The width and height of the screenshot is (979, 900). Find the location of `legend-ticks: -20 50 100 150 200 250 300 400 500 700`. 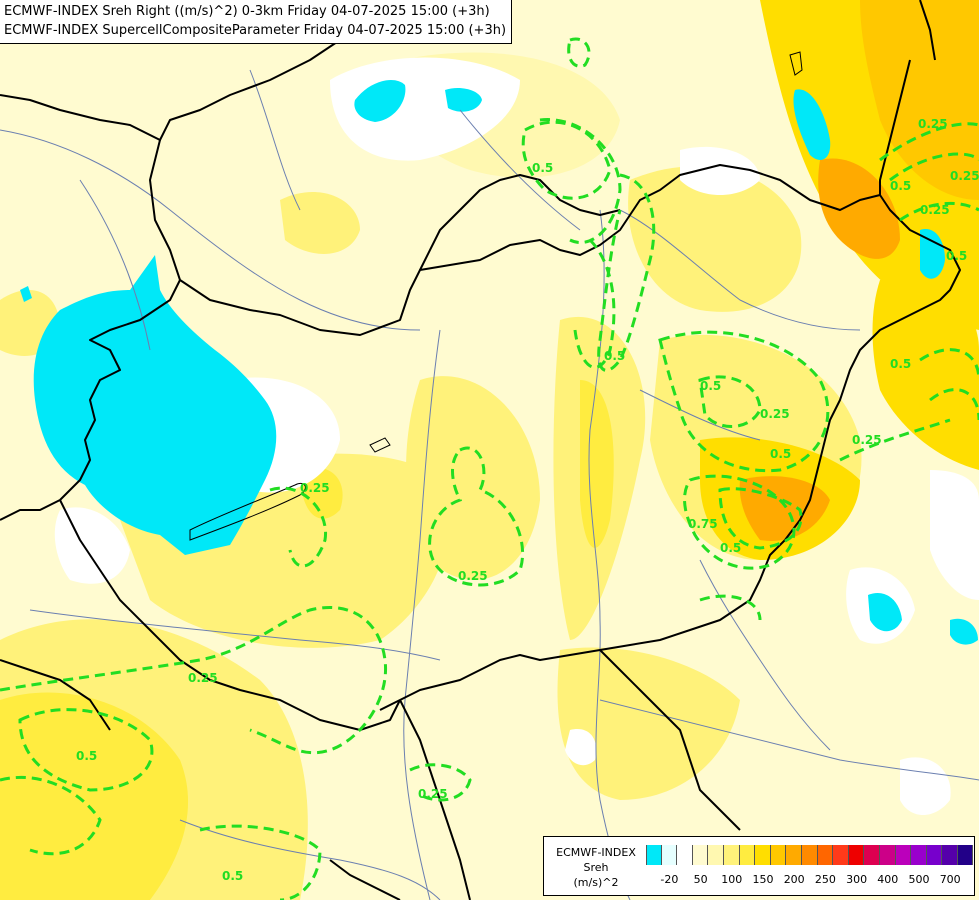

legend-ticks: -20 50 100 150 200 250 300 400 500 700 is located at coordinates (811, 881).